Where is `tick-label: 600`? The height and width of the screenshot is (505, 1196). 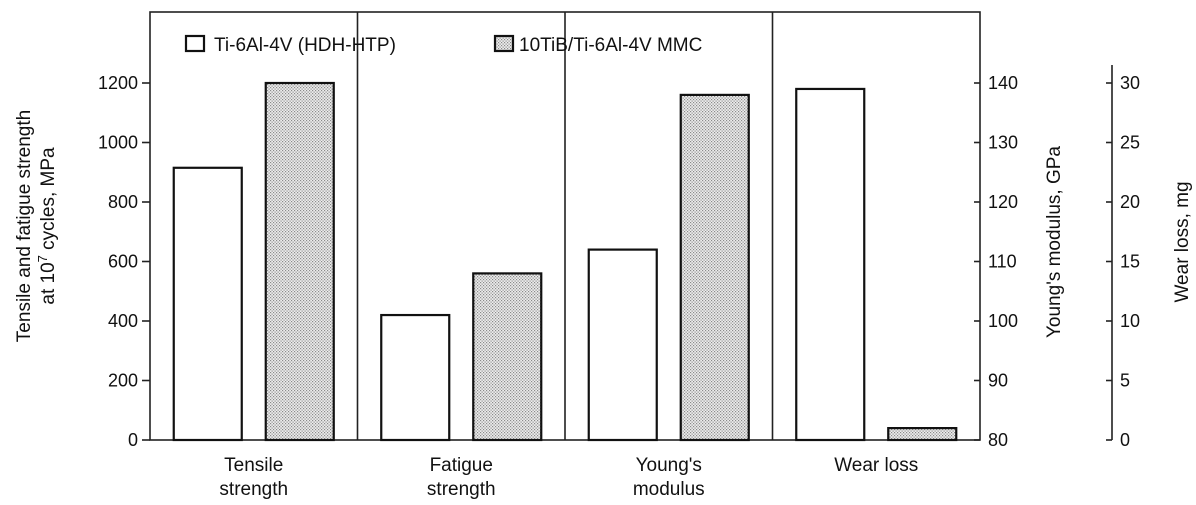 tick-label: 600 is located at coordinates (123, 262).